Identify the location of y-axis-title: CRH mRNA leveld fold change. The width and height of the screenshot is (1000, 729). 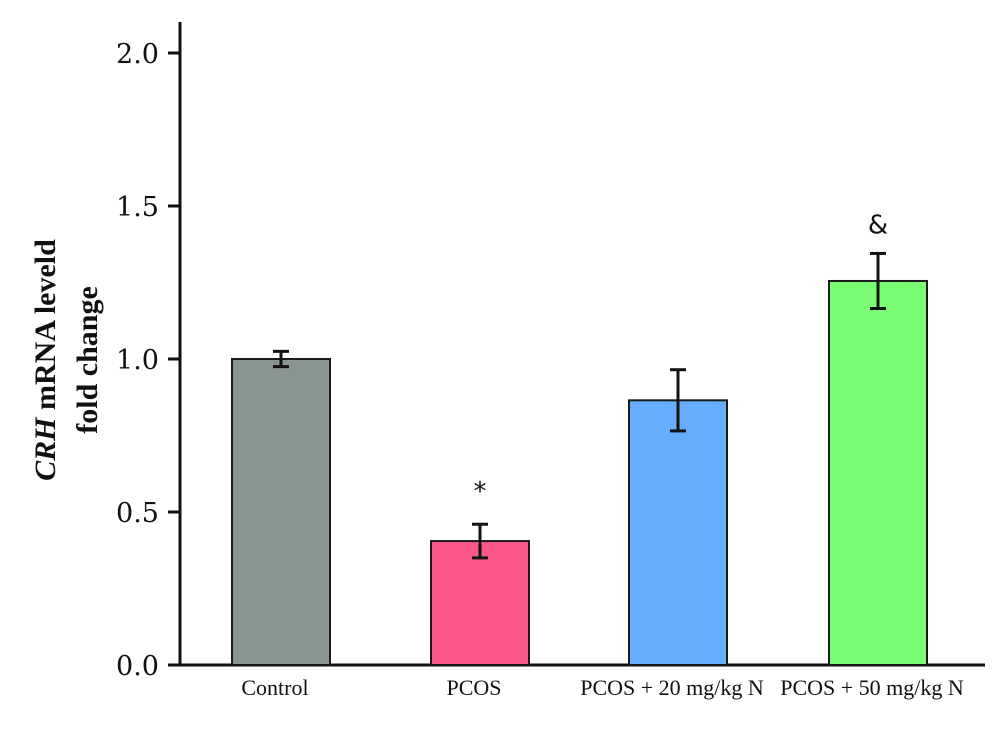
(66, 360).